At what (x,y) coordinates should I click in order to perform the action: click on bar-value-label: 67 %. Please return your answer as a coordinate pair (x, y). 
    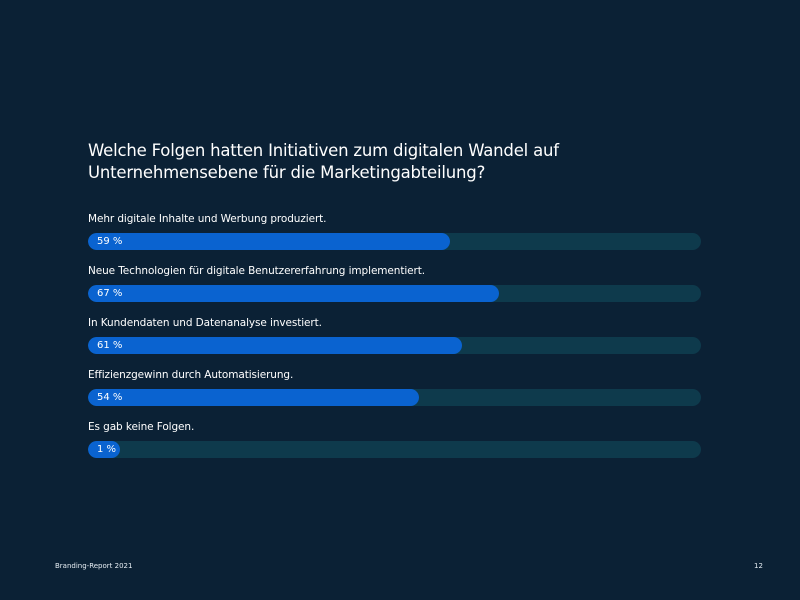
    Looking at the image, I should click on (110, 293).